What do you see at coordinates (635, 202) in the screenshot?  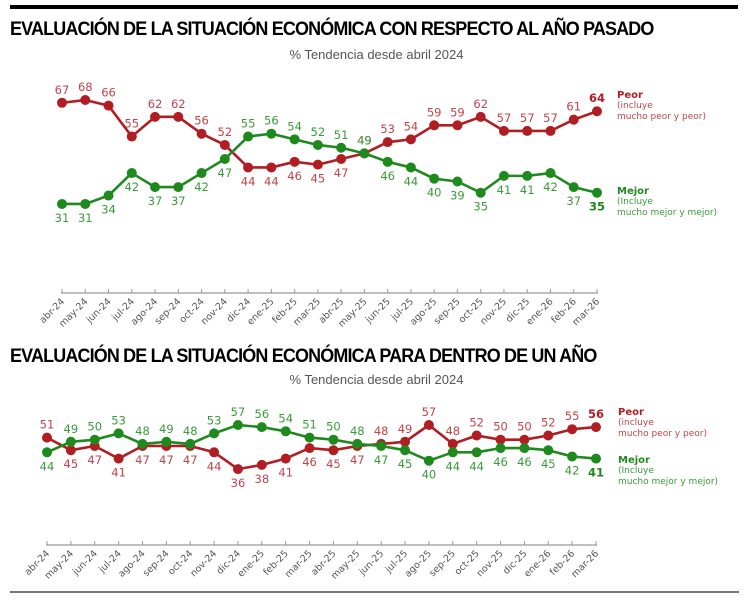 I see `legend-mejor-line1: (Incluye` at bounding box center [635, 202].